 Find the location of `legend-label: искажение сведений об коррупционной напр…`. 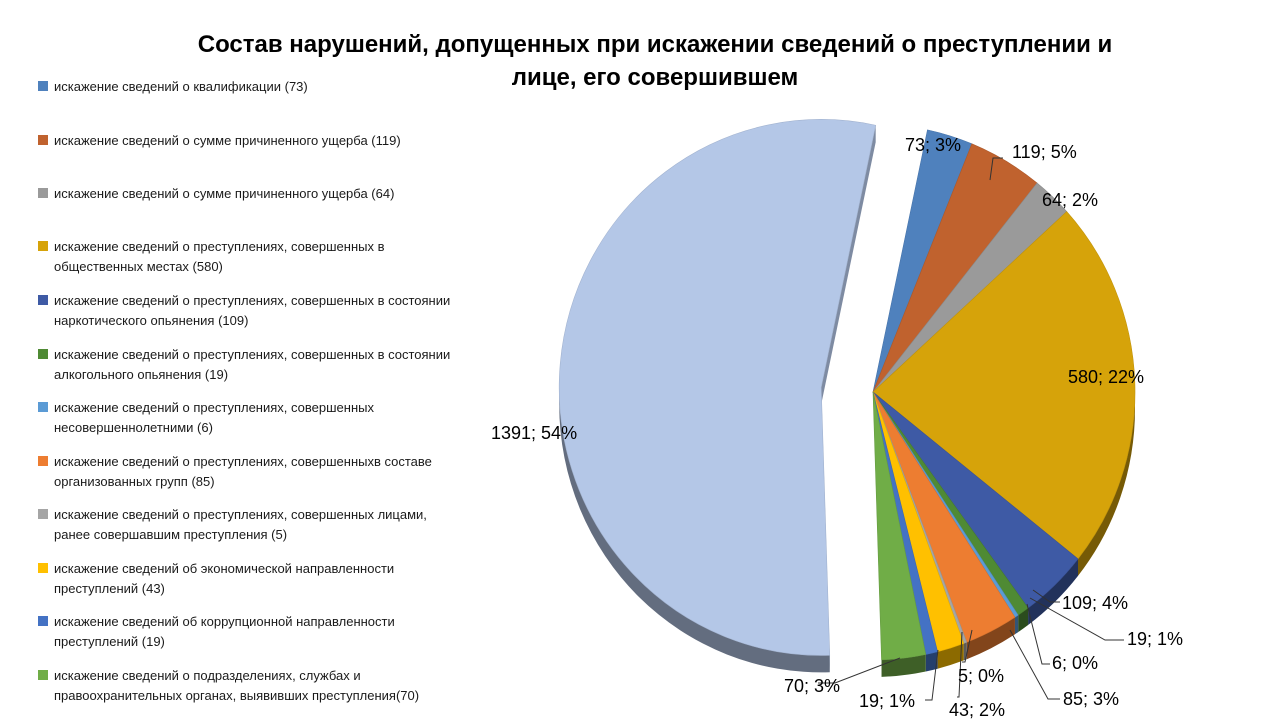

legend-label: искажение сведений об коррупционной напр… is located at coordinates (224, 631).